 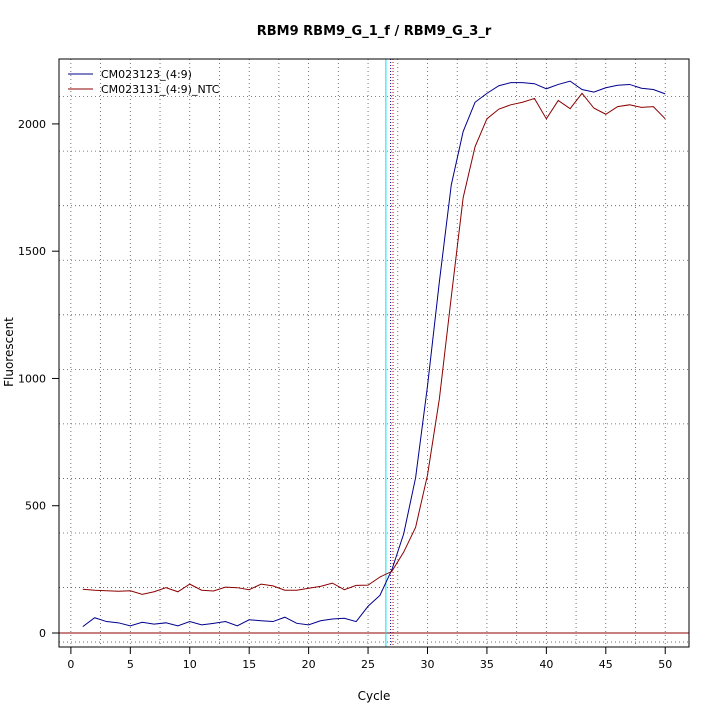 I want to click on x-tick-label: 50, so click(x=665, y=664).